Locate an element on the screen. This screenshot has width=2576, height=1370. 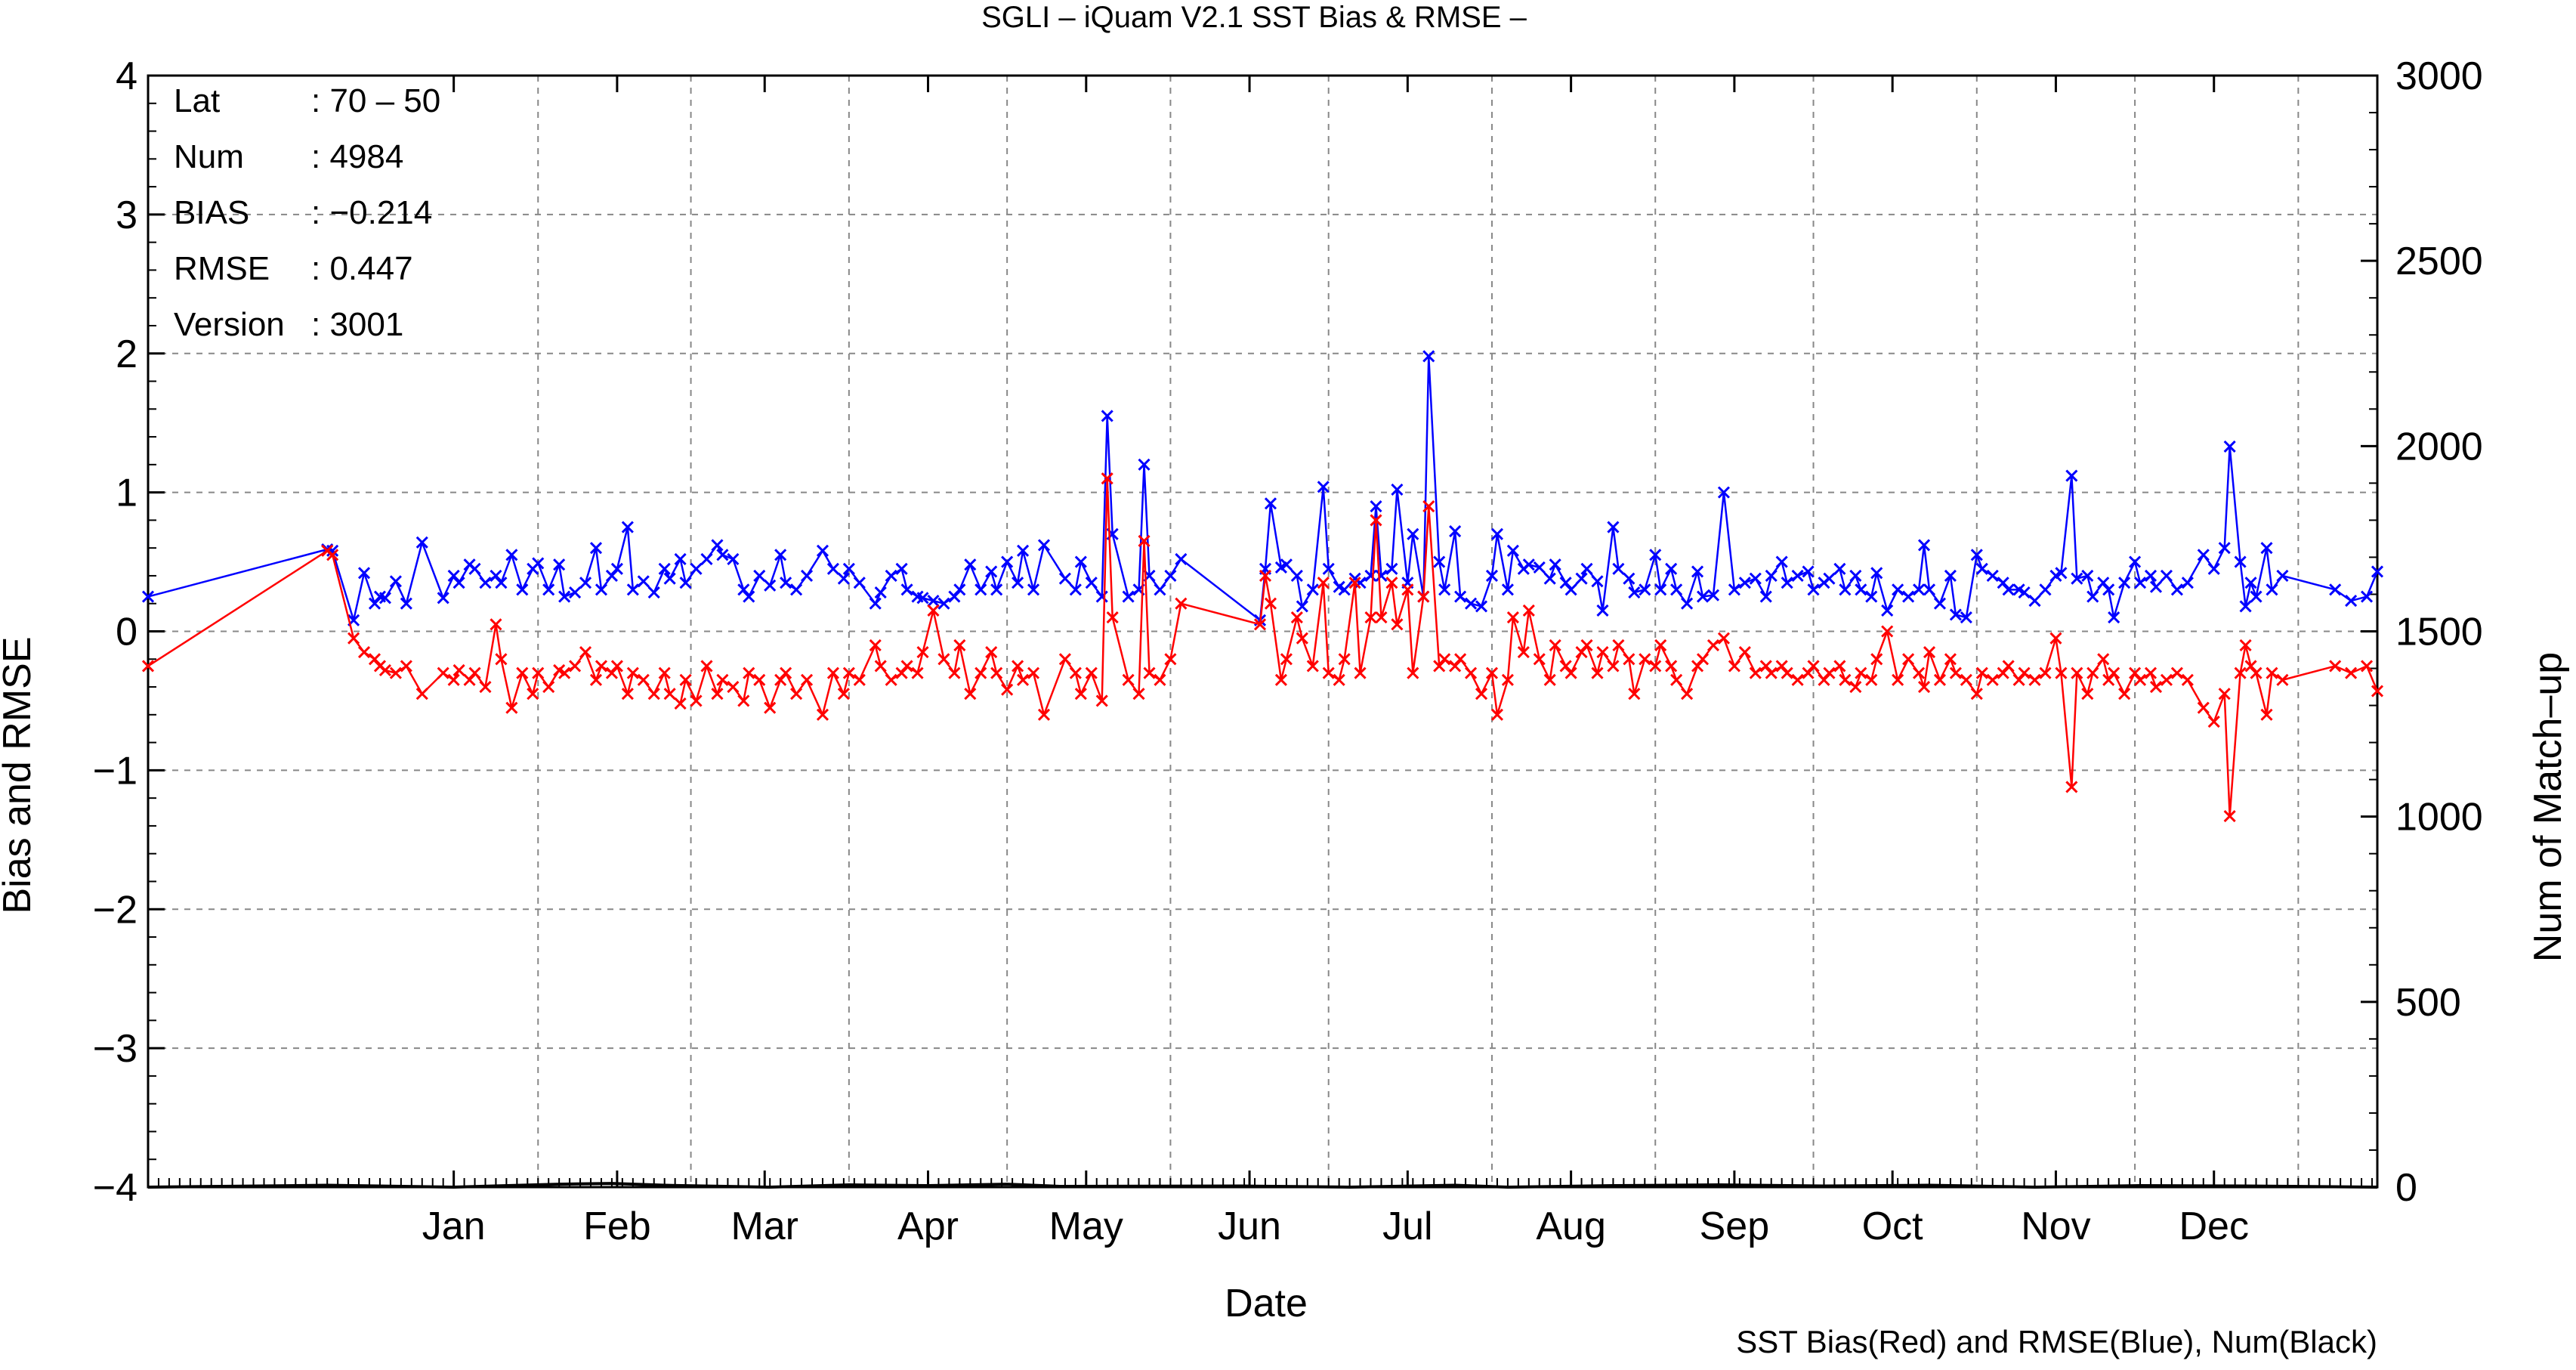
y-tick-label: −4 is located at coordinates (115, 1188).